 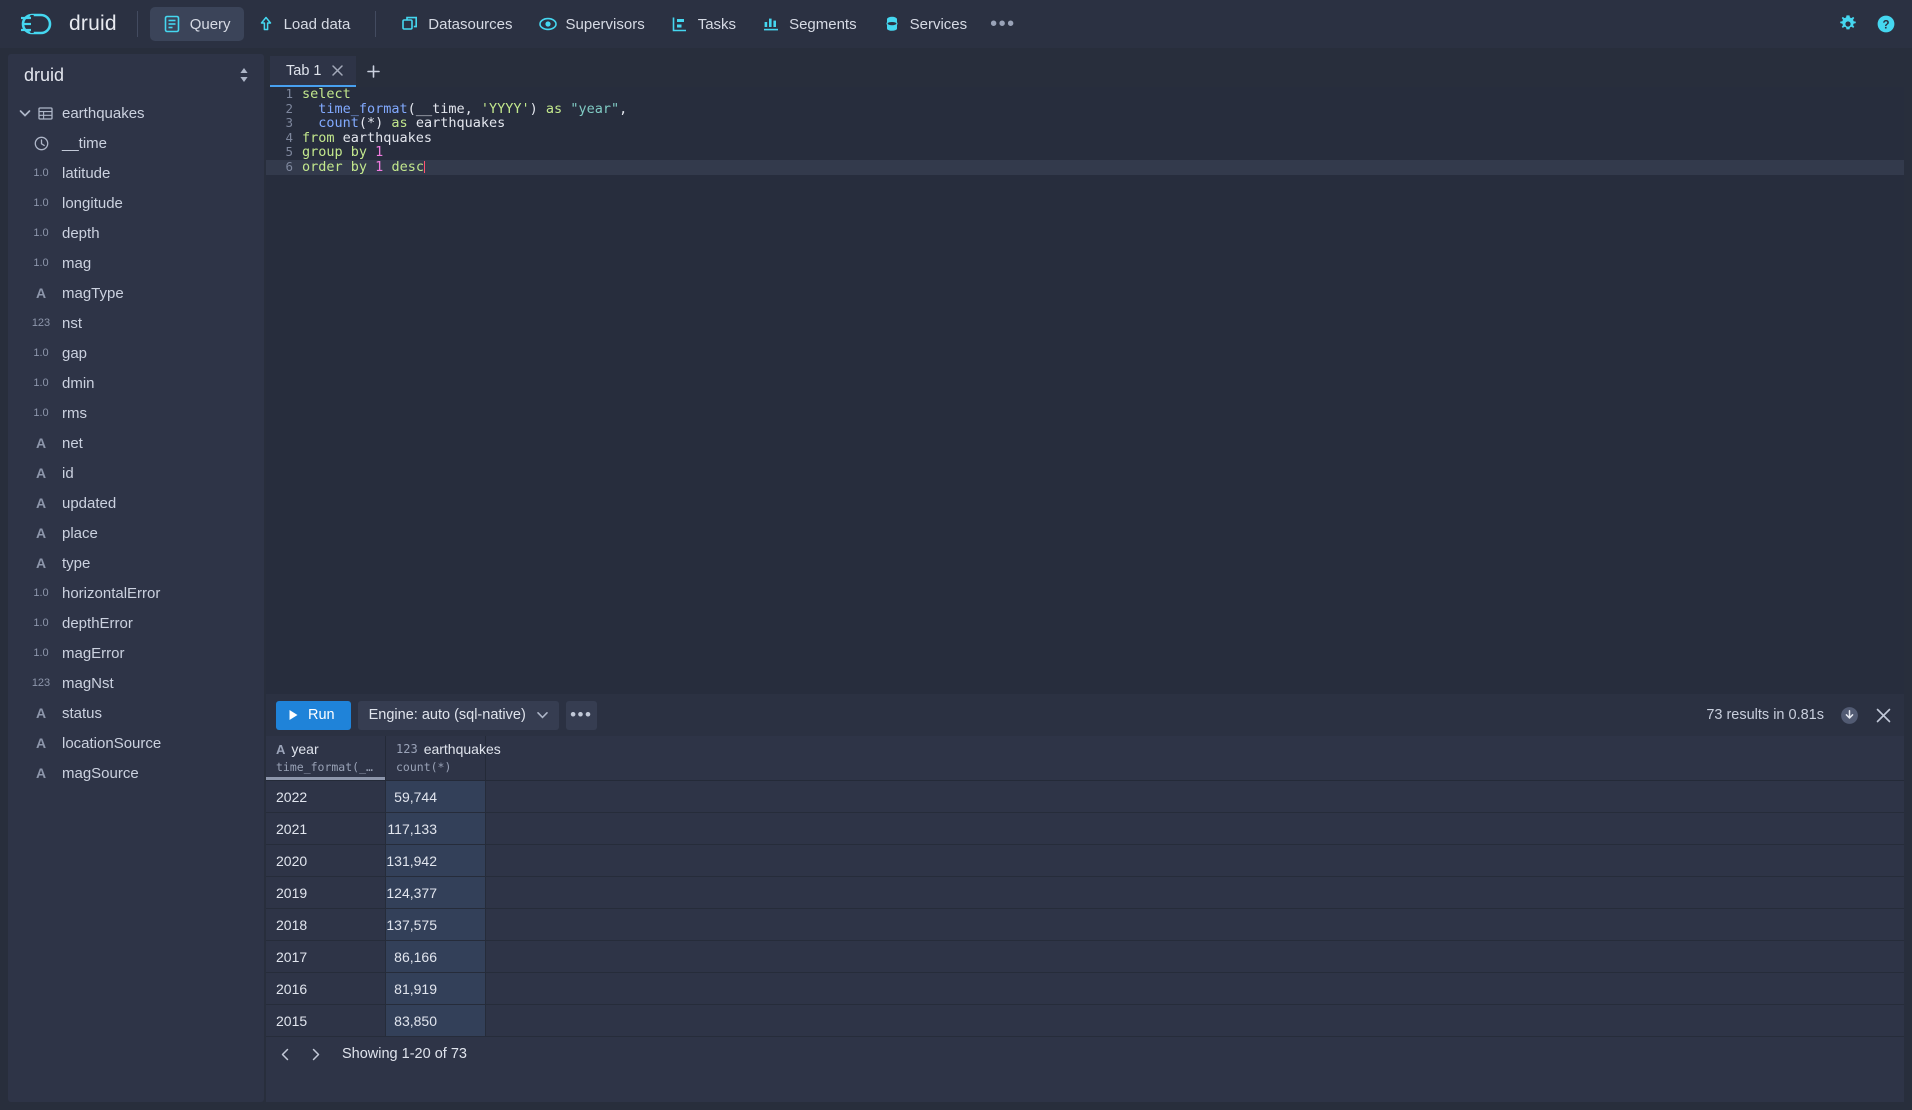 What do you see at coordinates (1085, 138) in the screenshot?
I see `code-line: 4 from earthquakes` at bounding box center [1085, 138].